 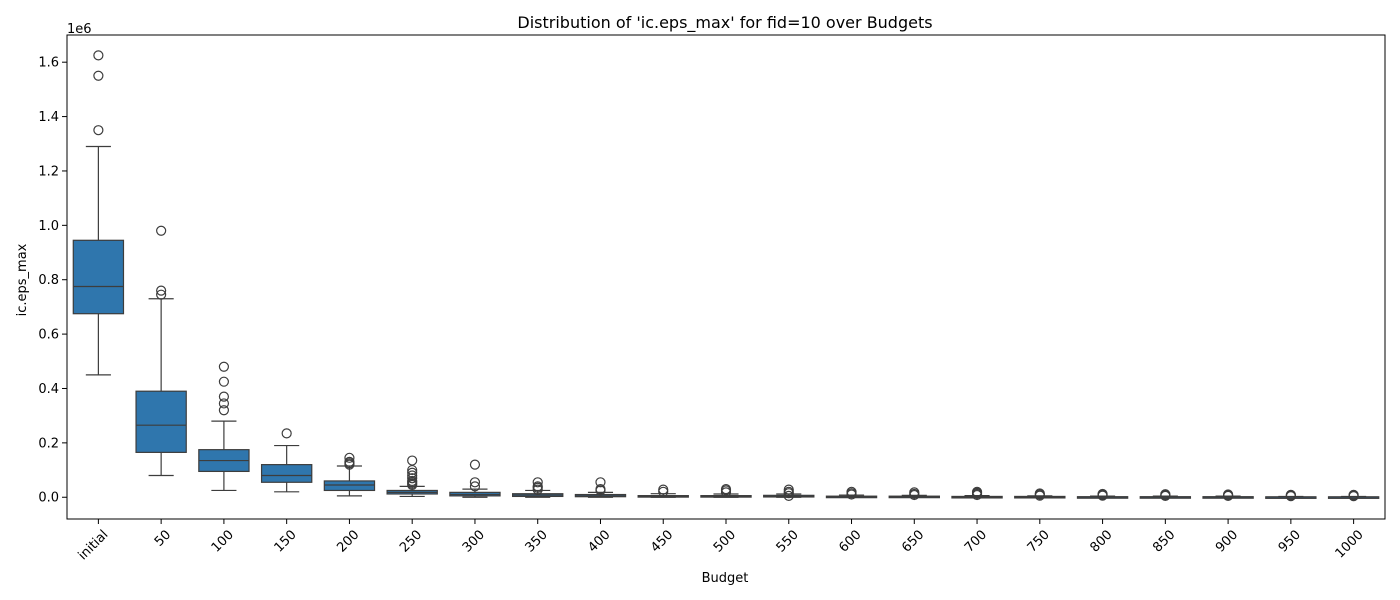 I want to click on box-initial, so click(x=98, y=277).